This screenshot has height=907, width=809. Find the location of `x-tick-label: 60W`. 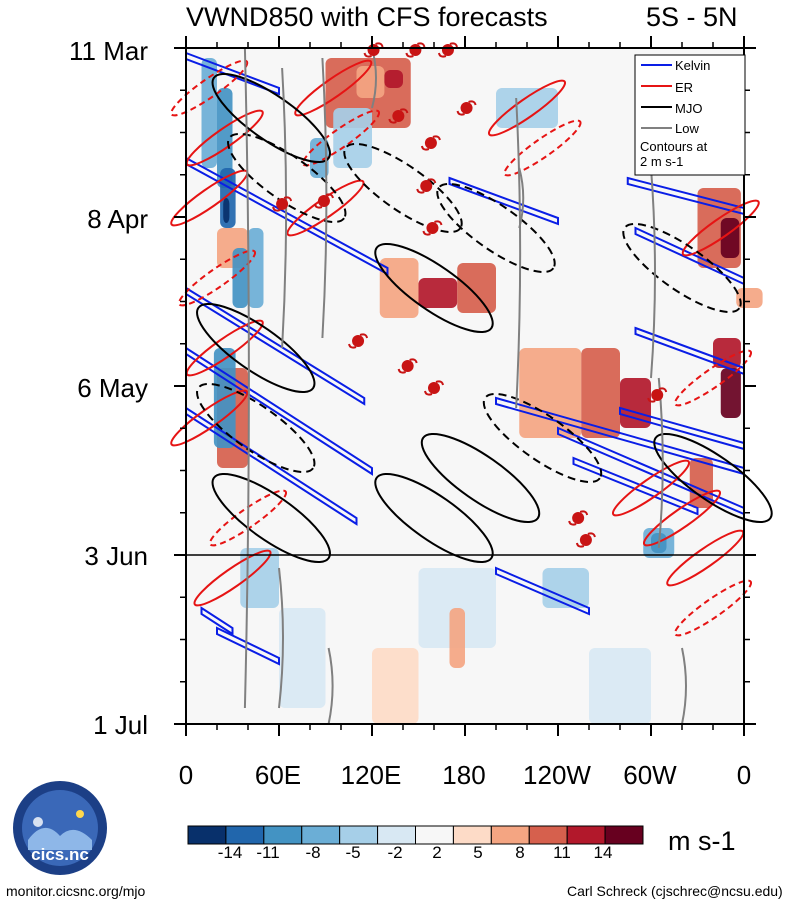

x-tick-label: 60W is located at coordinates (650, 775).